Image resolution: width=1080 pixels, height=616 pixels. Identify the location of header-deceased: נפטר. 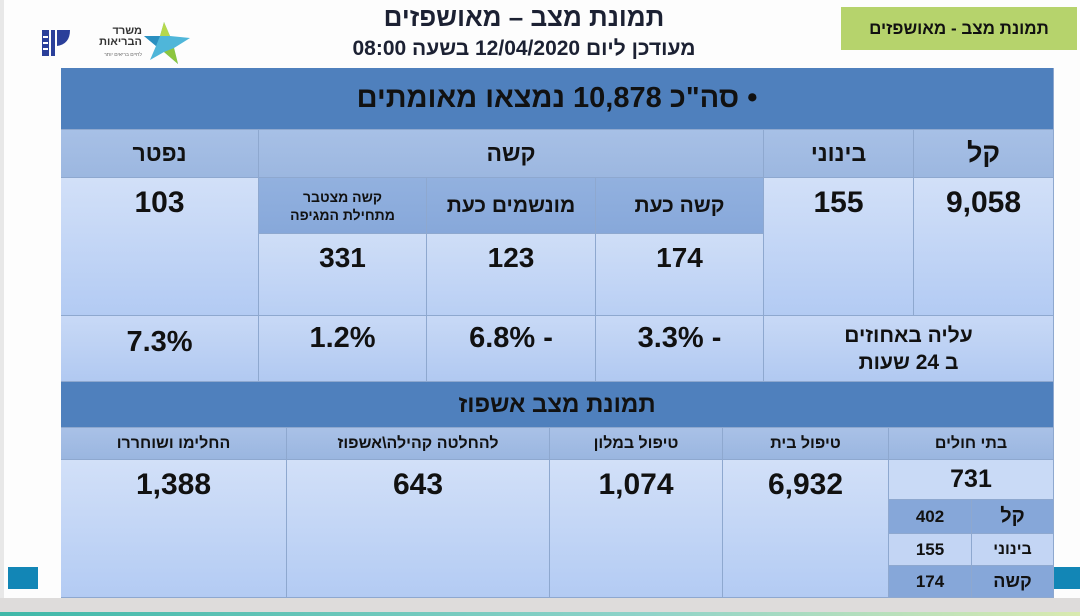
(160, 154).